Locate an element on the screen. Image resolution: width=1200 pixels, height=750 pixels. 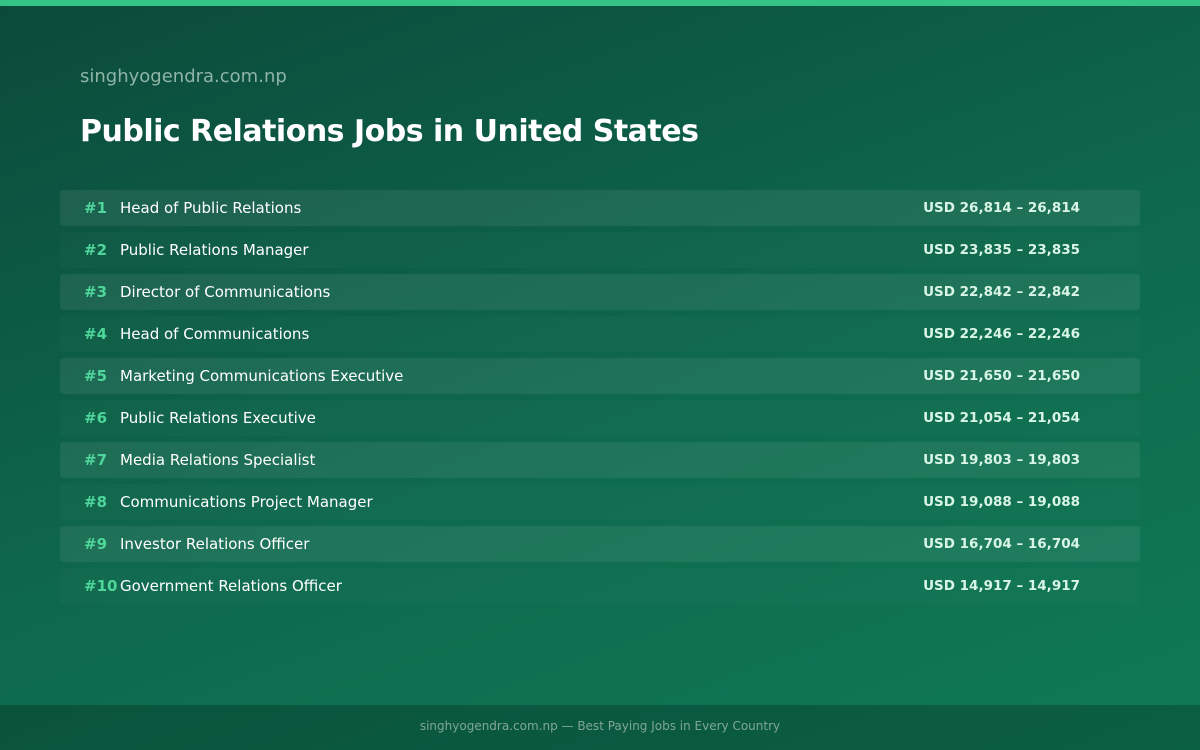
salary-range: USD 22,842 – 22,842 is located at coordinates (1001, 292).